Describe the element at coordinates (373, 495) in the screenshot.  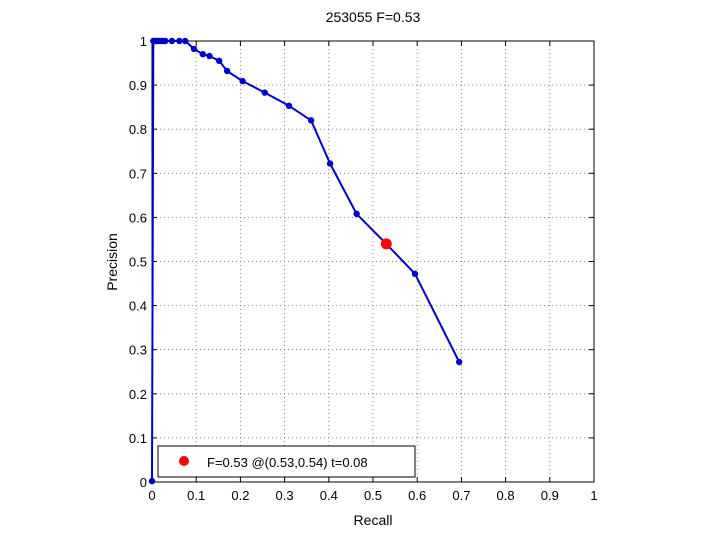
I see `x-tick-label: 0.5` at that location.